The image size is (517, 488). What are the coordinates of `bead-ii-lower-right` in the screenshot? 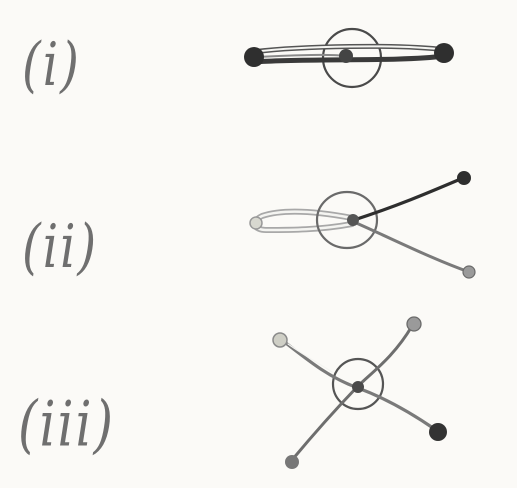 It's located at (469, 272).